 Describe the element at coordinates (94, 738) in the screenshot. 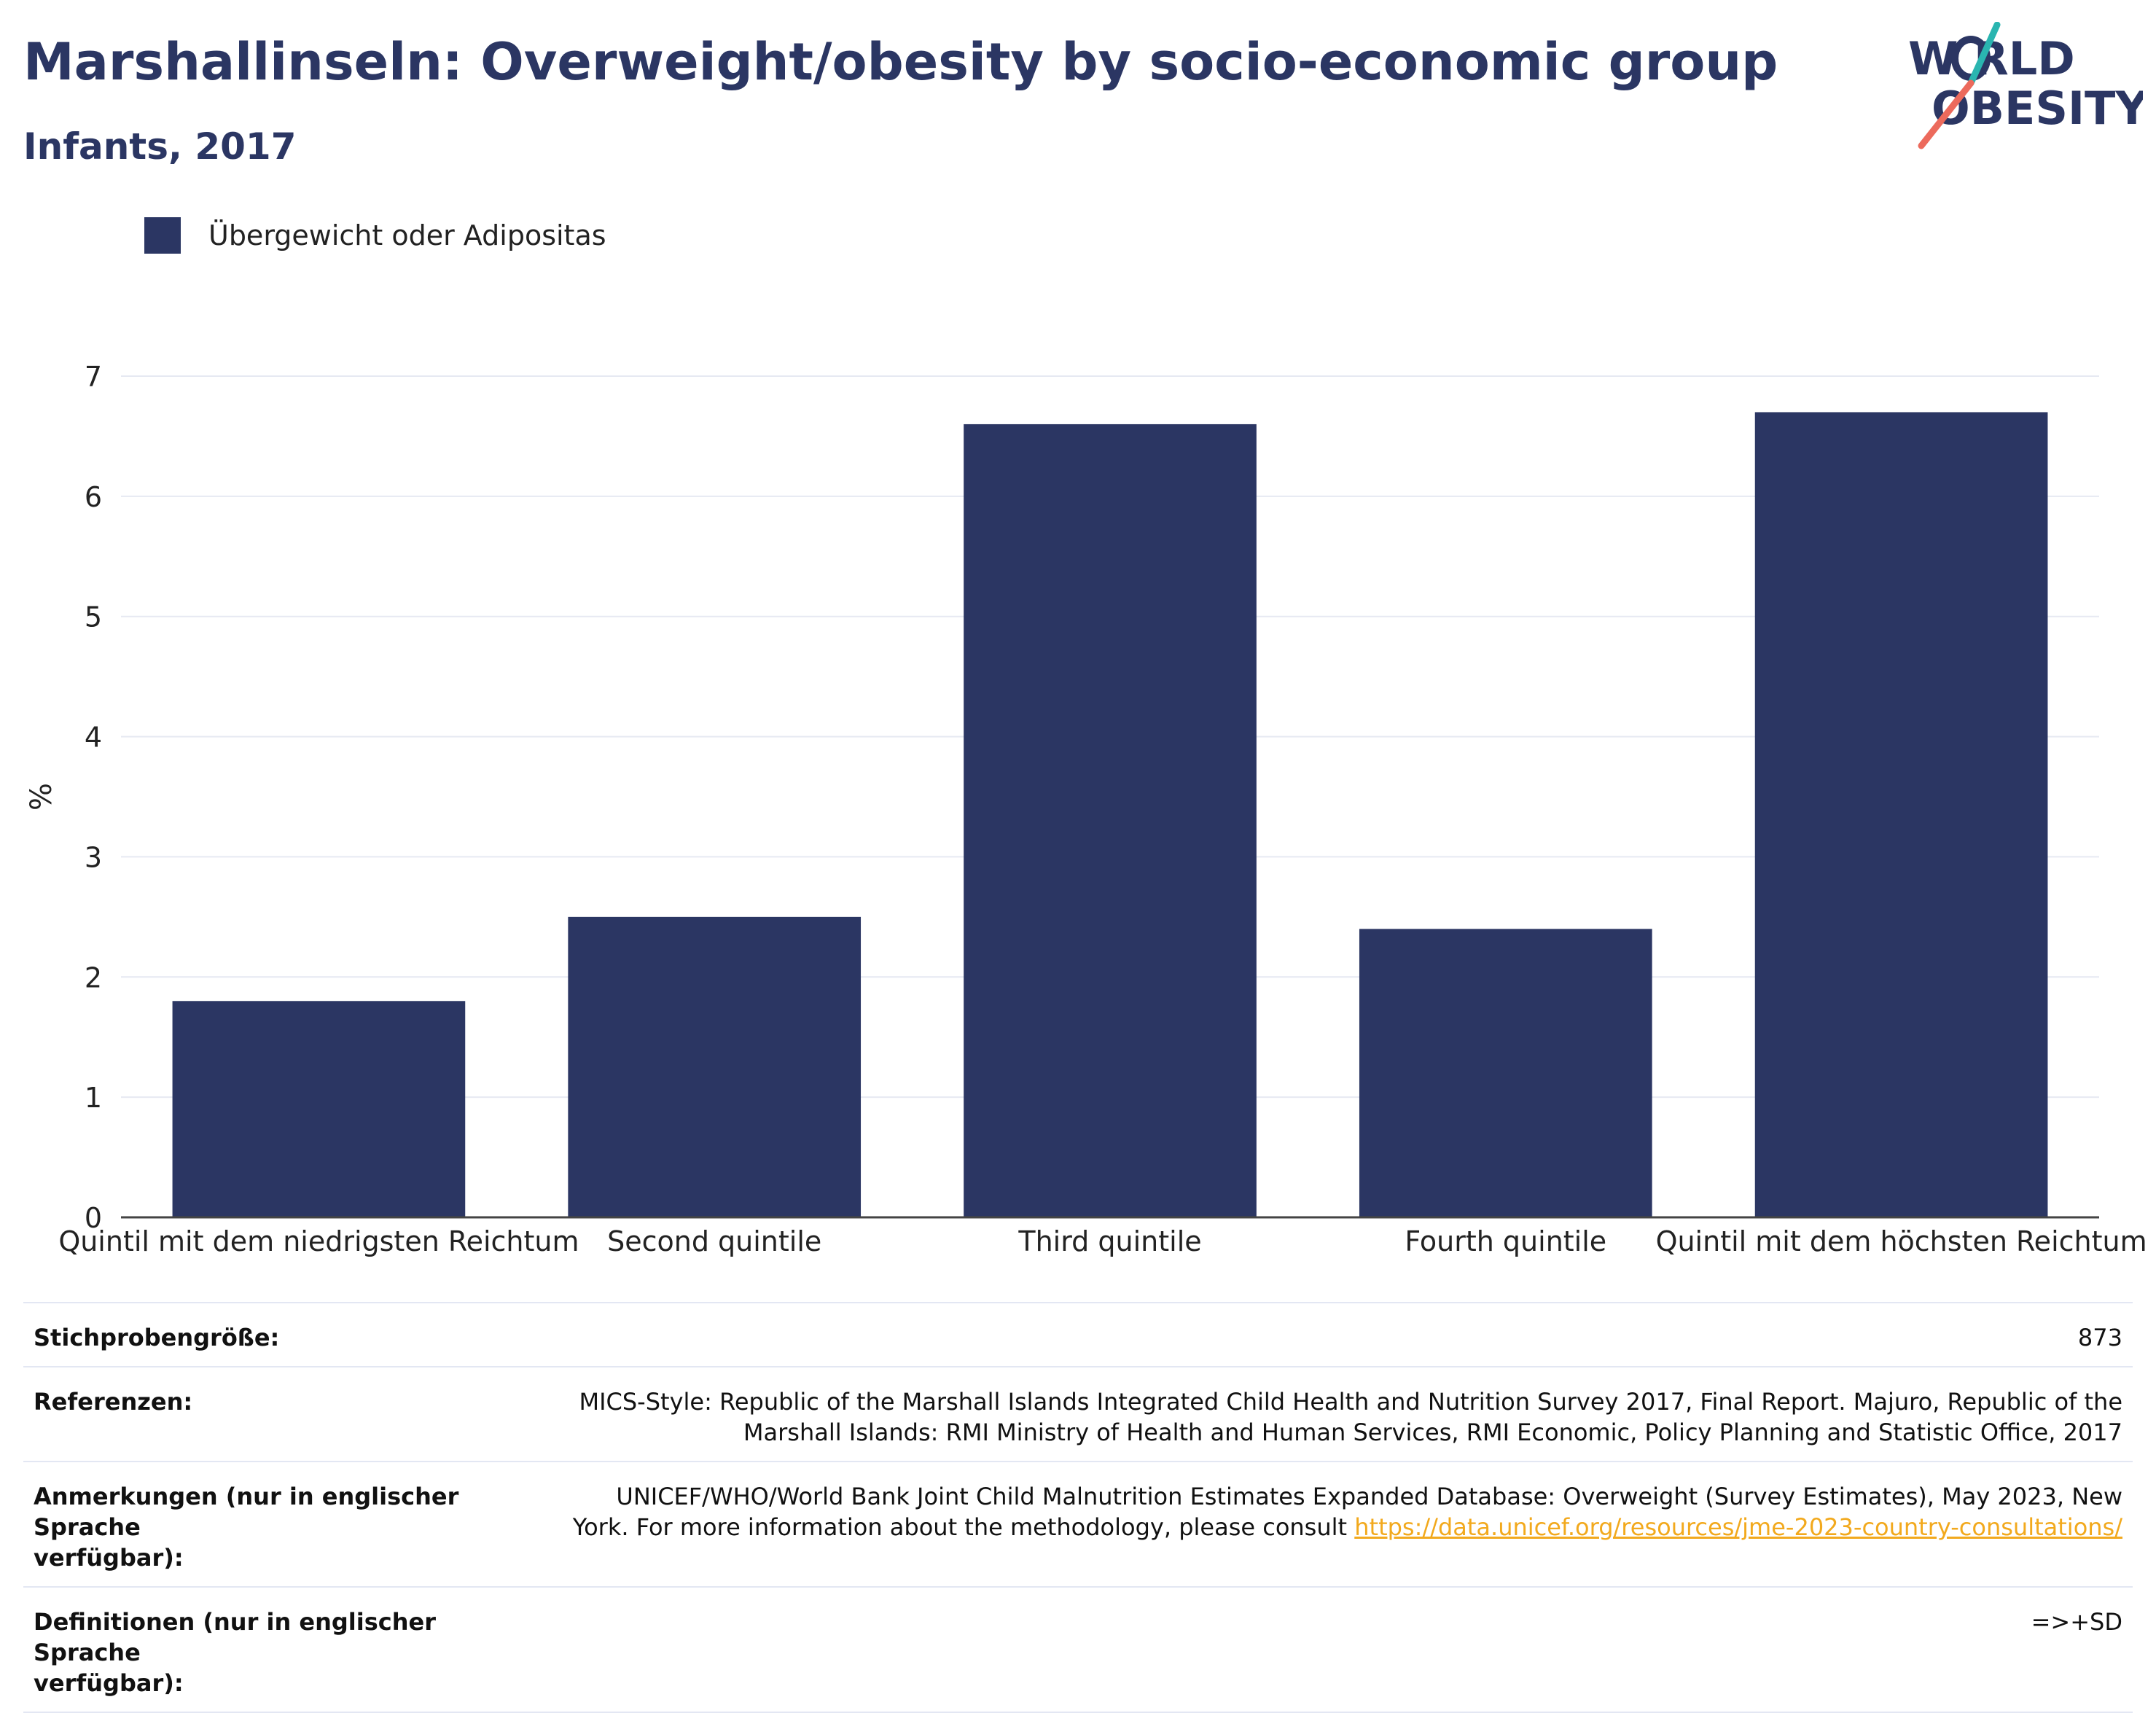

I see `y-tick-label: 4` at that location.